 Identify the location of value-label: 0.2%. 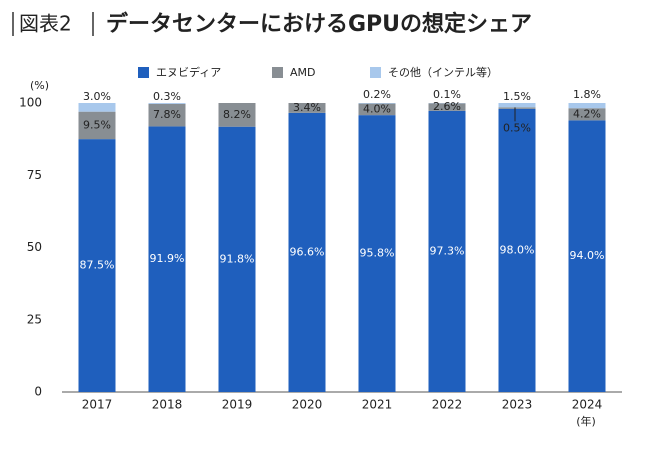
(377, 94).